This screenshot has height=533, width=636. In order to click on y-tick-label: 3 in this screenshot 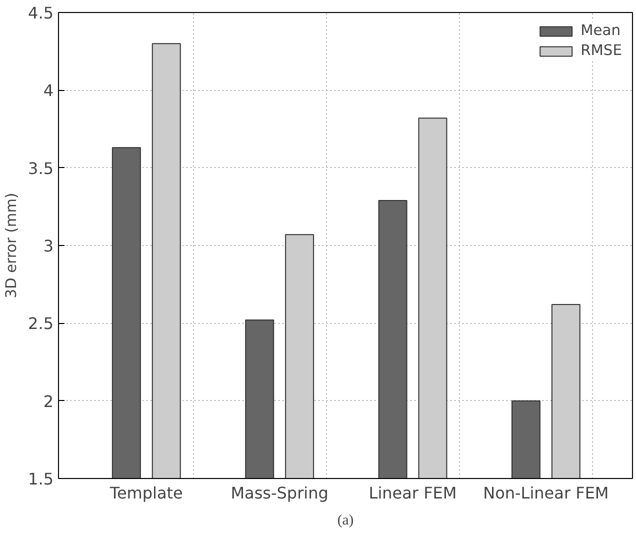, I will do `click(48, 246)`.